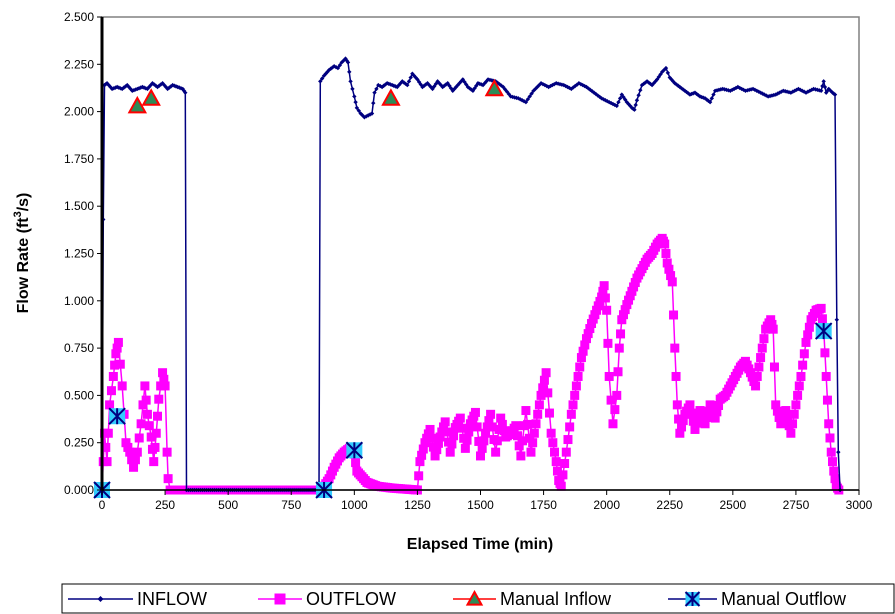  What do you see at coordinates (79, 17) in the screenshot?
I see `y-tick-label: 2.500` at bounding box center [79, 17].